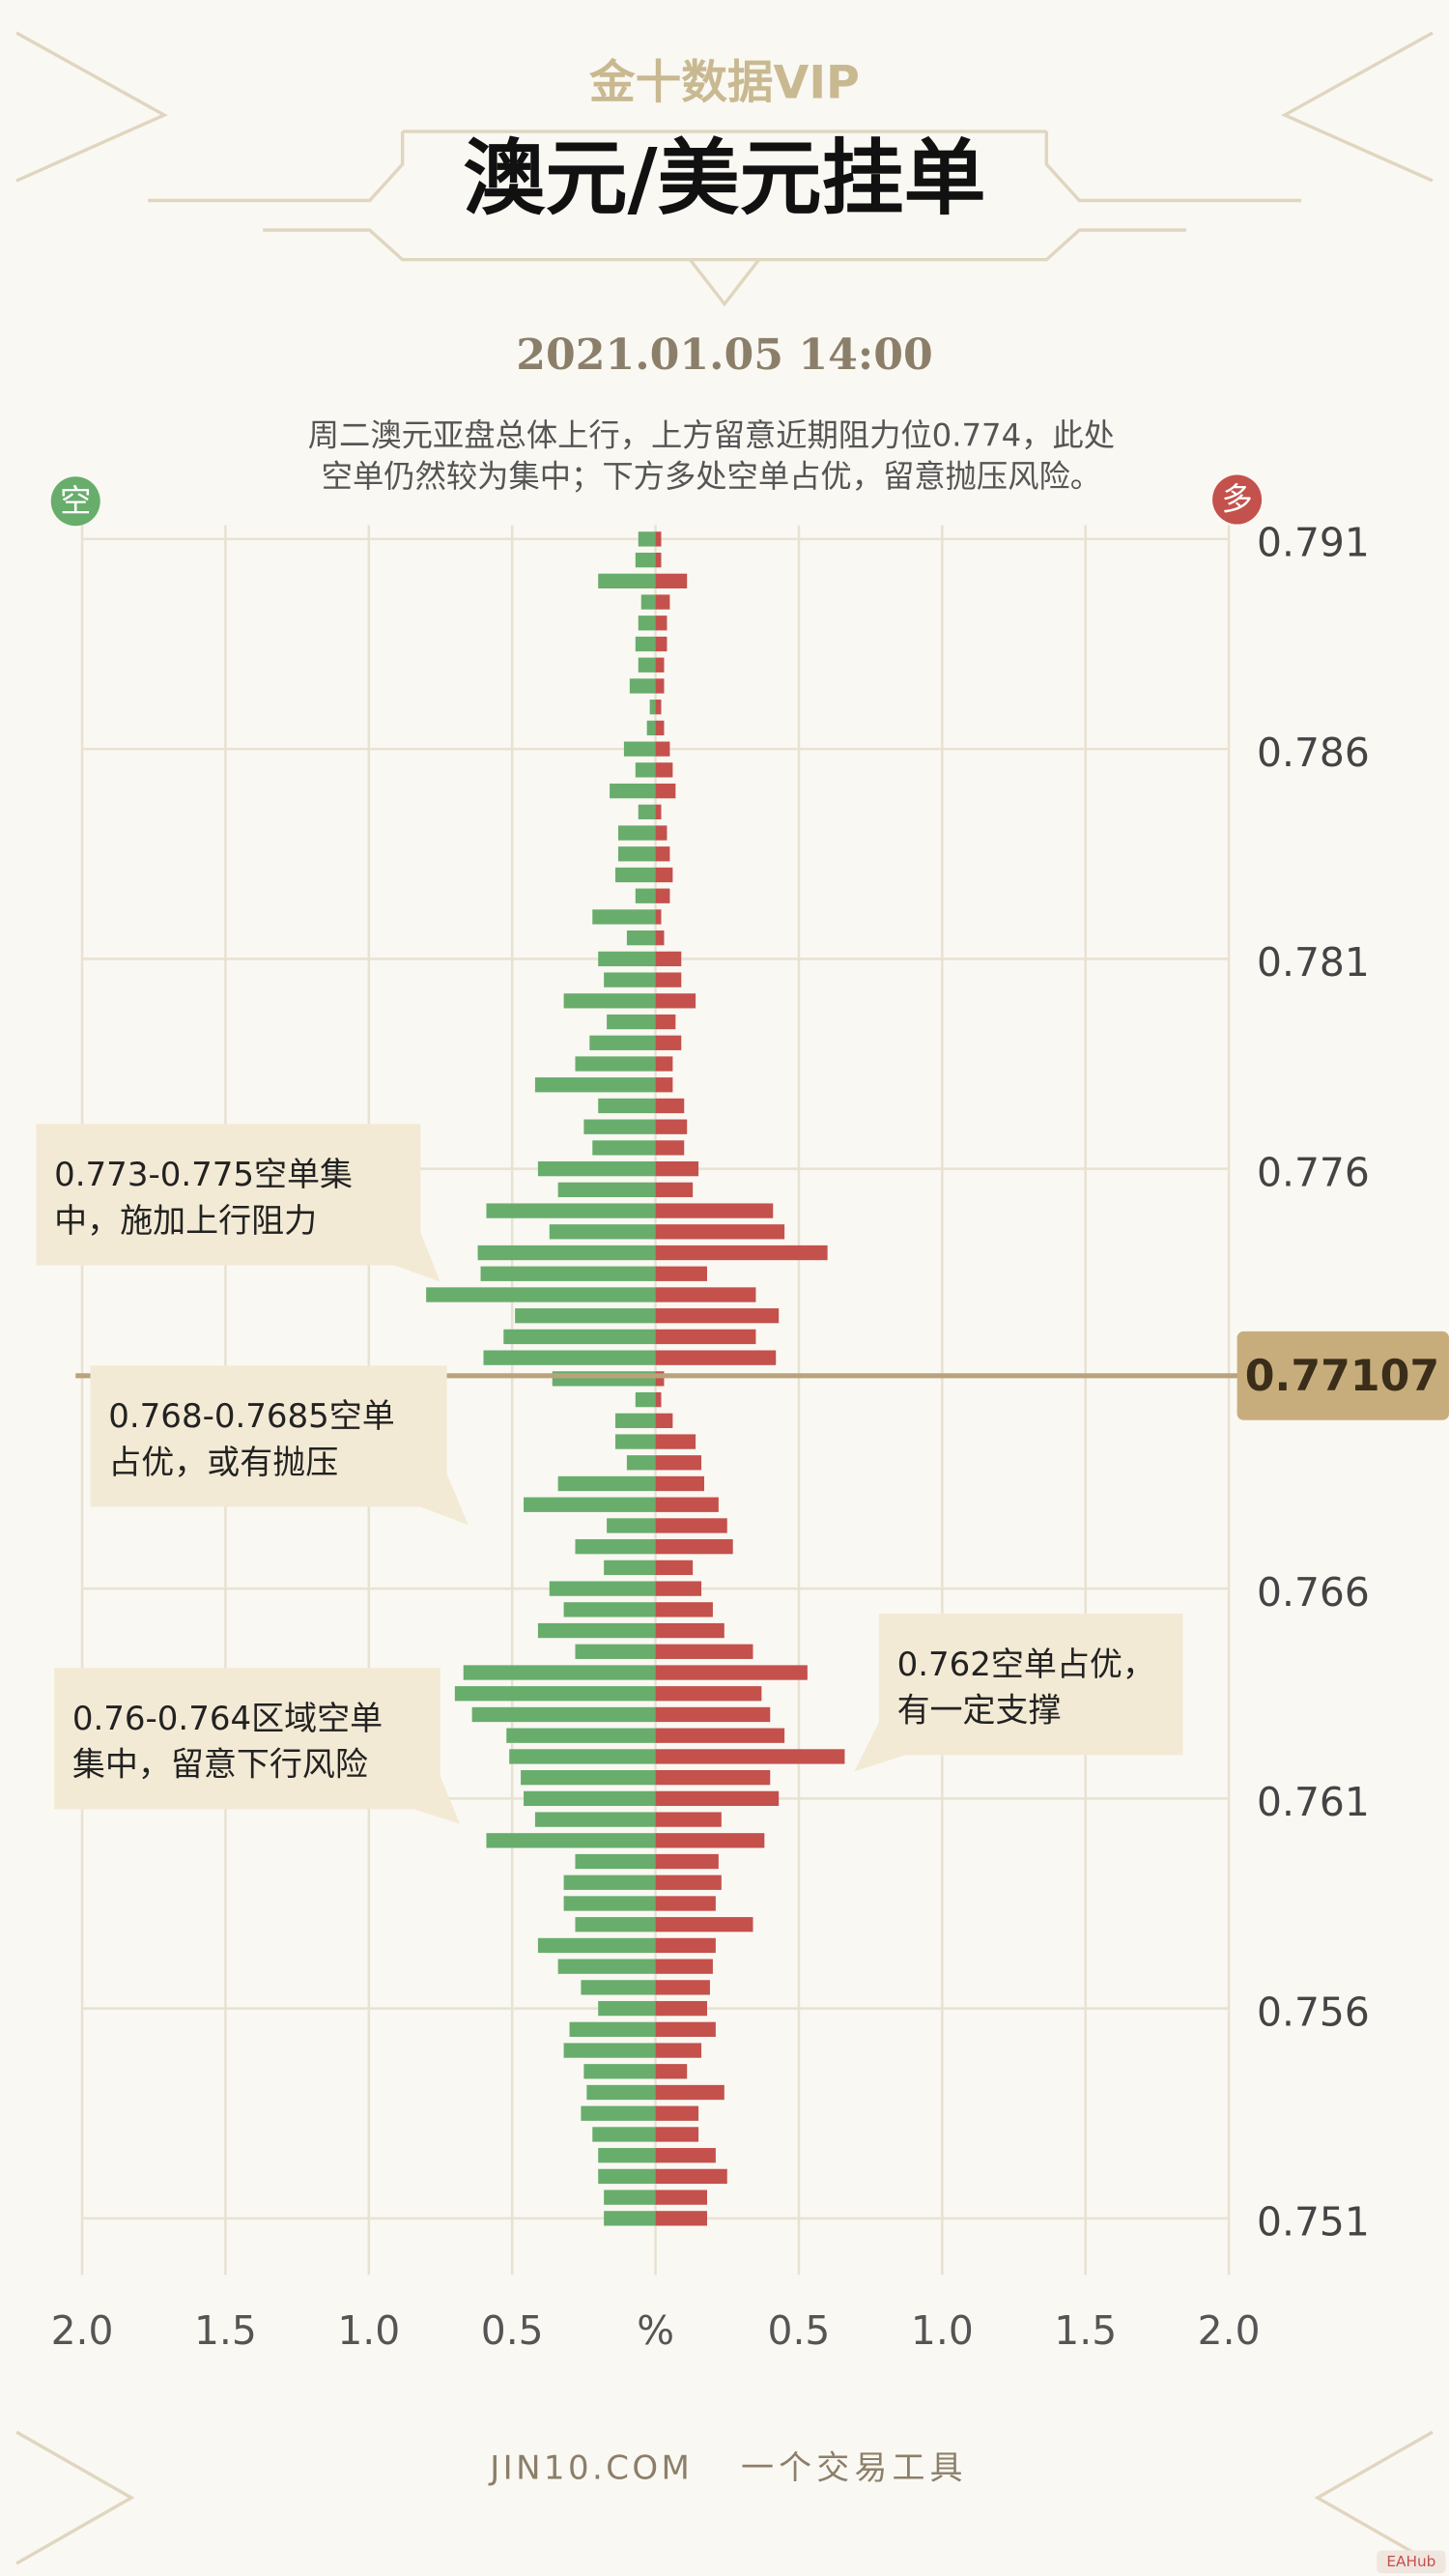 The height and width of the screenshot is (2576, 1449). Describe the element at coordinates (1313, 753) in the screenshot. I see `y-tick-label: 0.786` at that location.